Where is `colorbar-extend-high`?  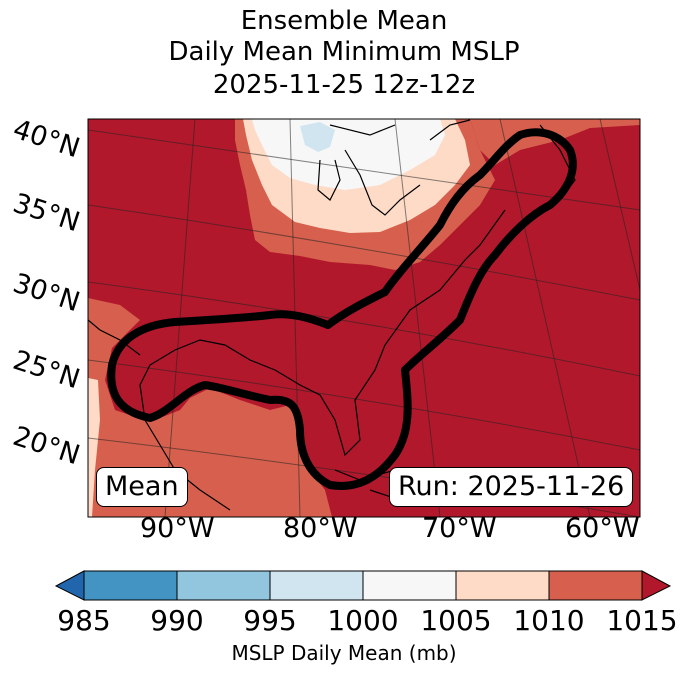
colorbar-extend-high is located at coordinates (656, 585).